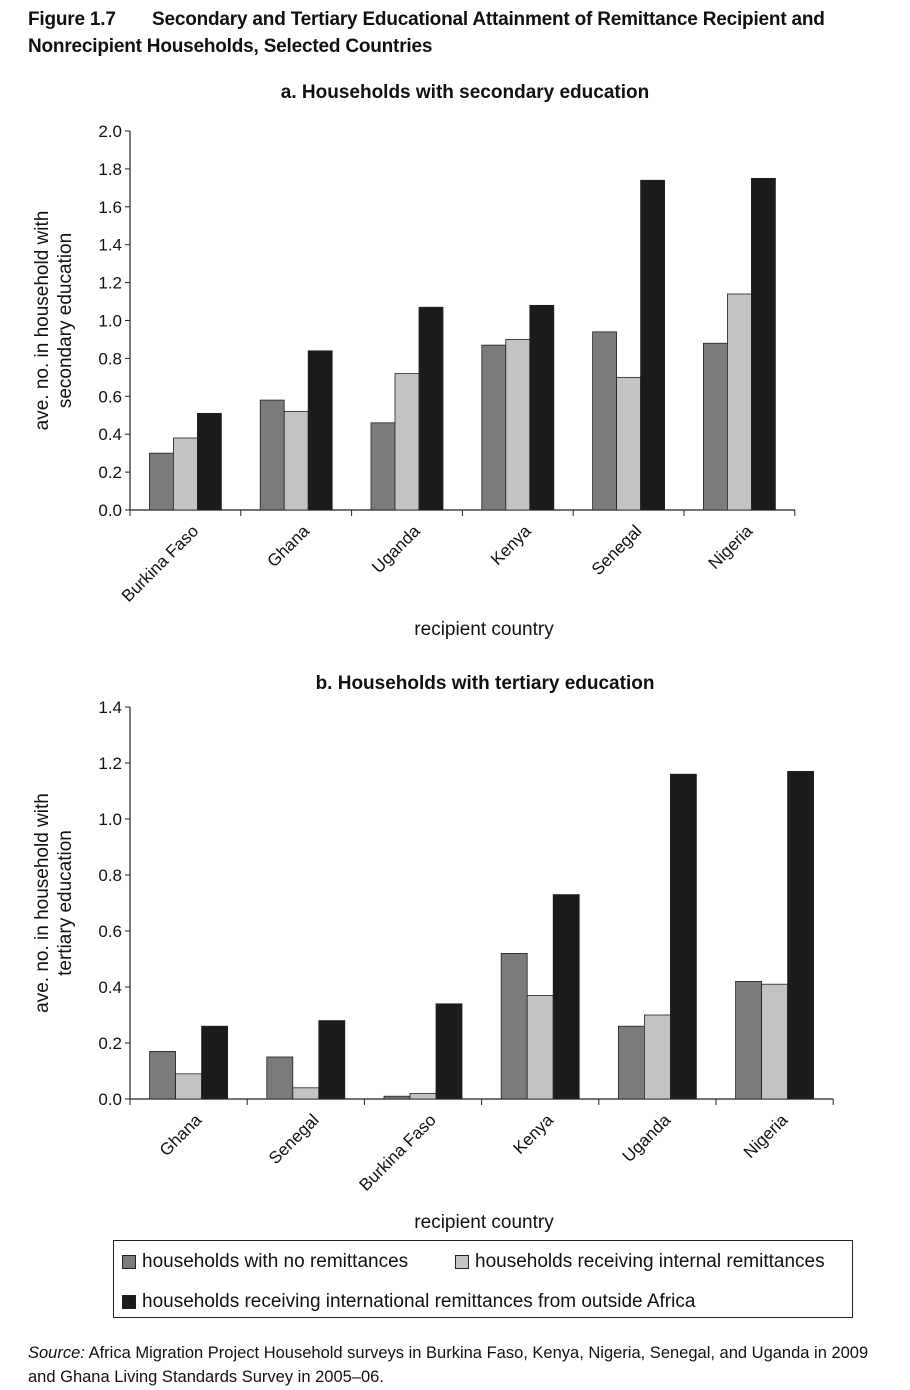 This screenshot has width=910, height=1390. I want to click on legend-label-no-remittances: households with no remittances, so click(275, 1261).